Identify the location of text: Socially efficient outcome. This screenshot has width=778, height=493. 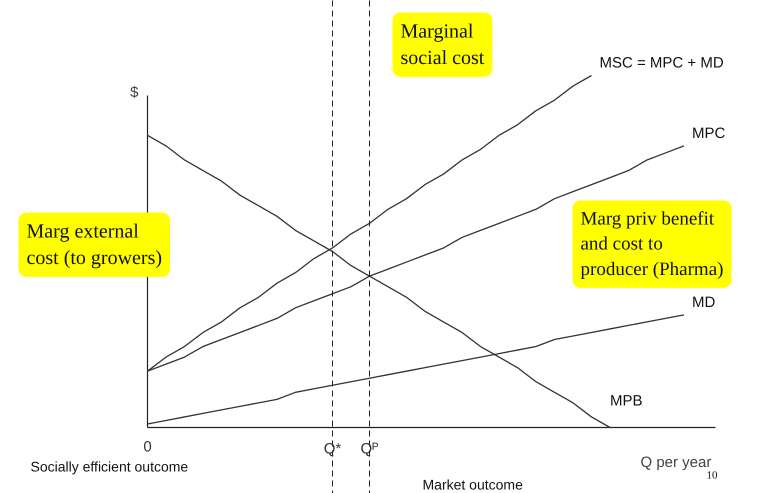
(109, 466).